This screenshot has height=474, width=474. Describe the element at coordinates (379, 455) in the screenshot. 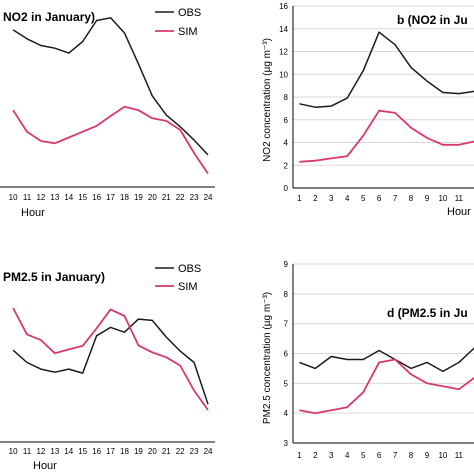

I see `panel-d-x-tick-label: 6` at that location.